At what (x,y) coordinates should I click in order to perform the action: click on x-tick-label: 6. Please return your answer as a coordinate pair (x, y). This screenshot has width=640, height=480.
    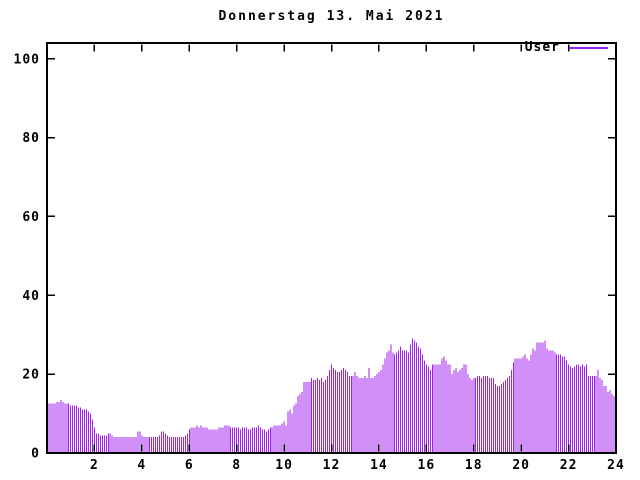
    Looking at the image, I should click on (189, 465).